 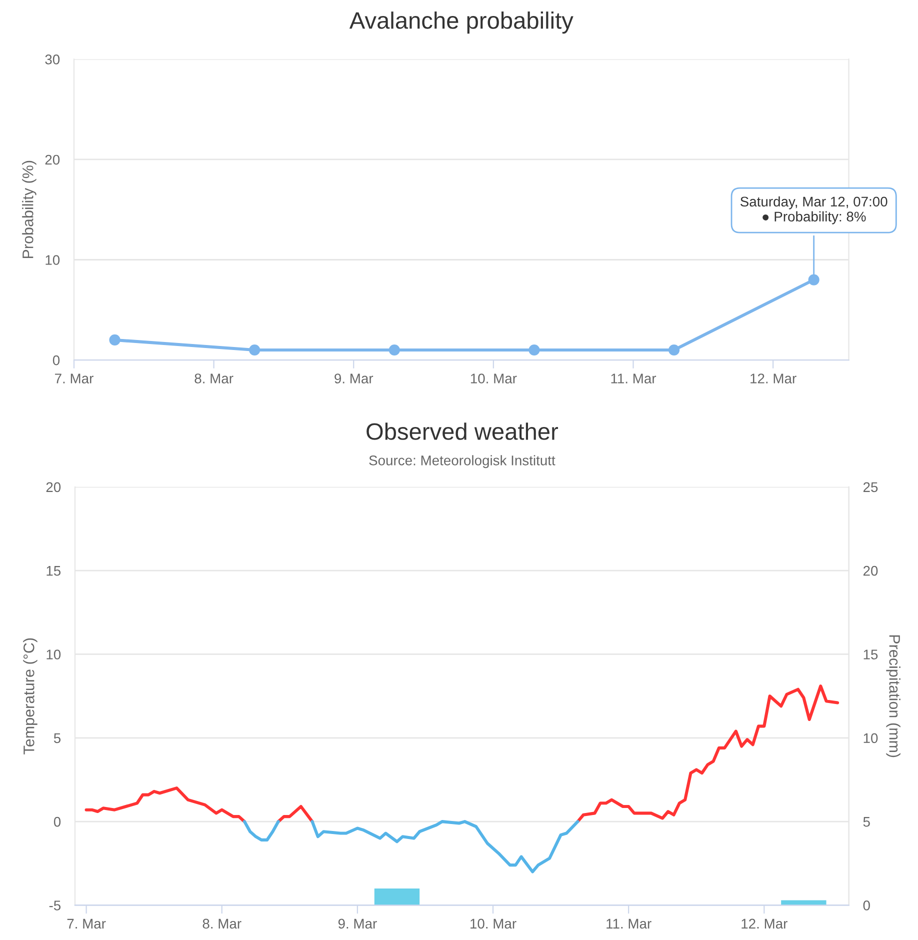 I want to click on y2-tick-label: 0, so click(x=866, y=905).